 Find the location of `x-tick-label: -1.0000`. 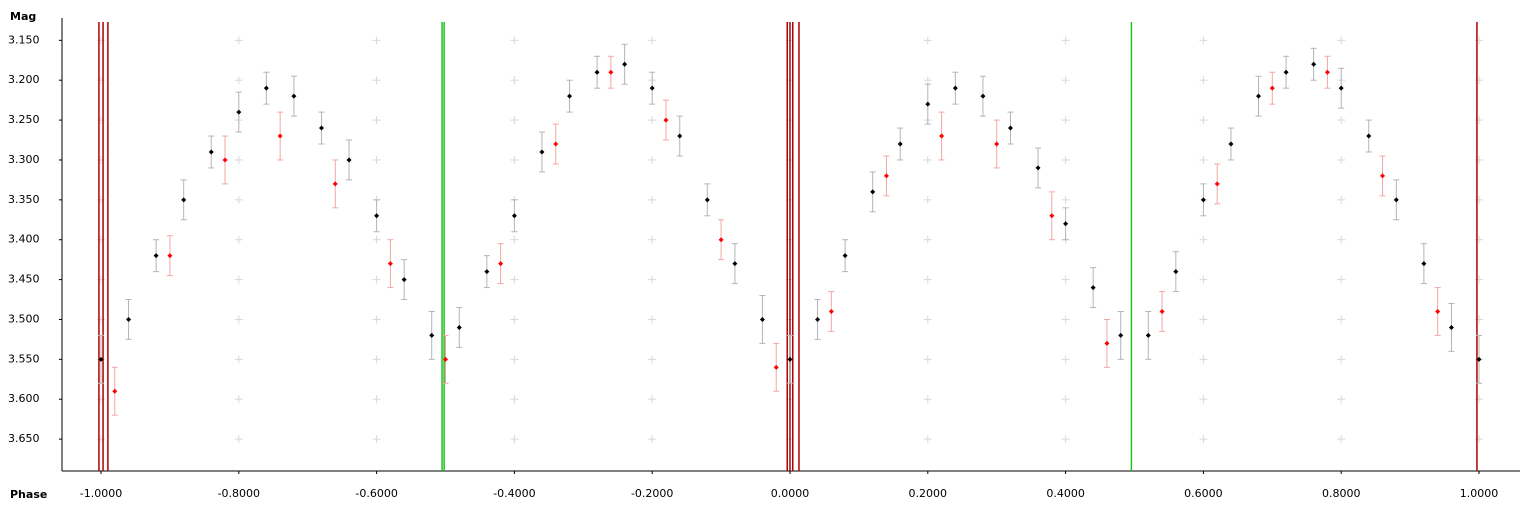

x-tick-label: -1.0000 is located at coordinates (101, 493).